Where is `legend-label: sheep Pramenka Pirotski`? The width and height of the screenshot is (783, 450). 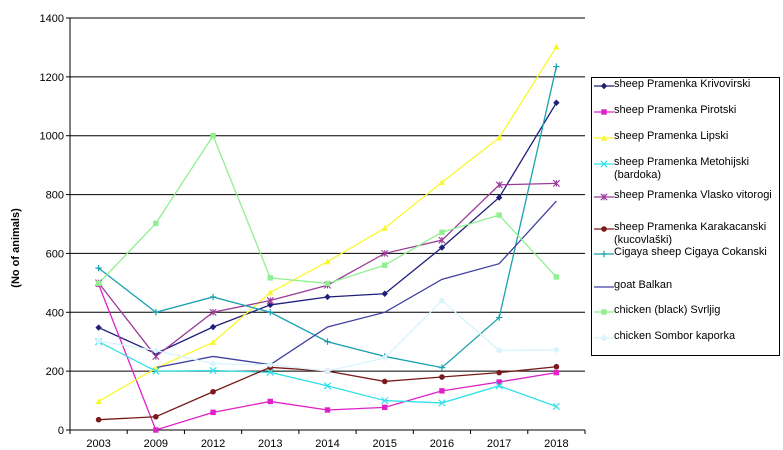
legend-label: sheep Pramenka Pirotski is located at coordinates (675, 110).